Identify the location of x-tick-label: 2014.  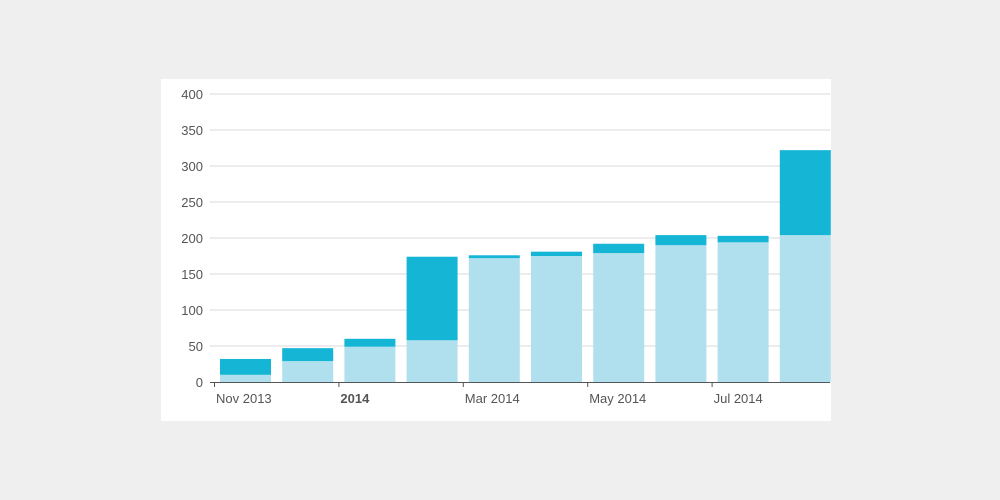
(355, 398).